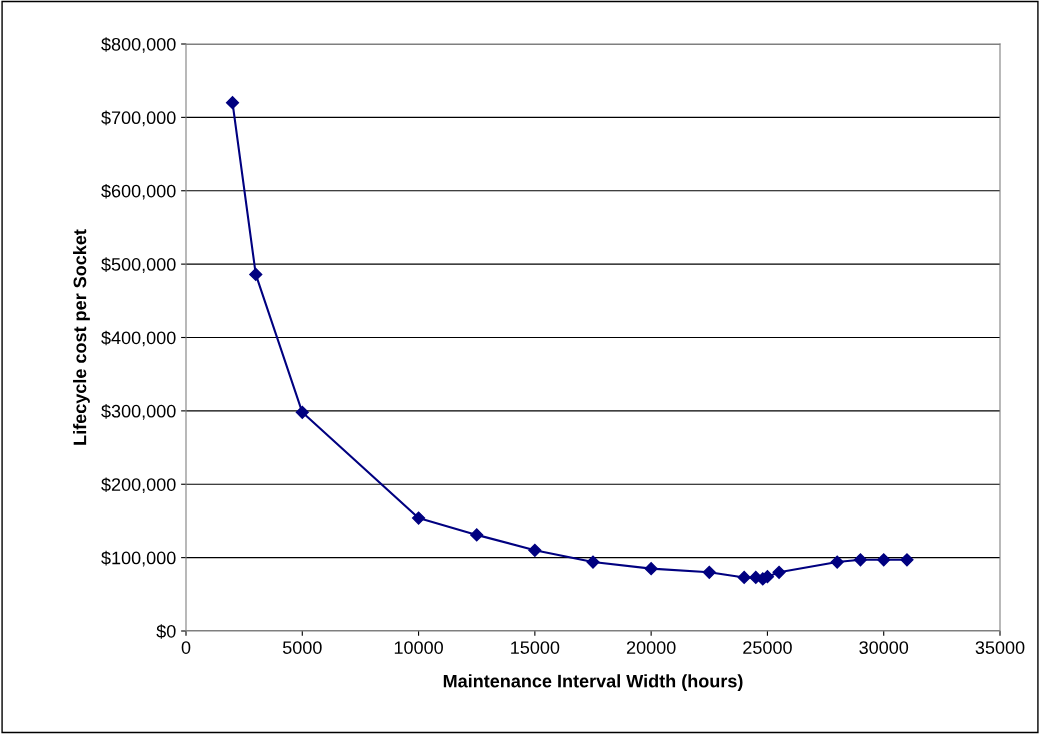 The image size is (1040, 734). What do you see at coordinates (1000, 647) in the screenshot?
I see `x-tick-label: 35000` at bounding box center [1000, 647].